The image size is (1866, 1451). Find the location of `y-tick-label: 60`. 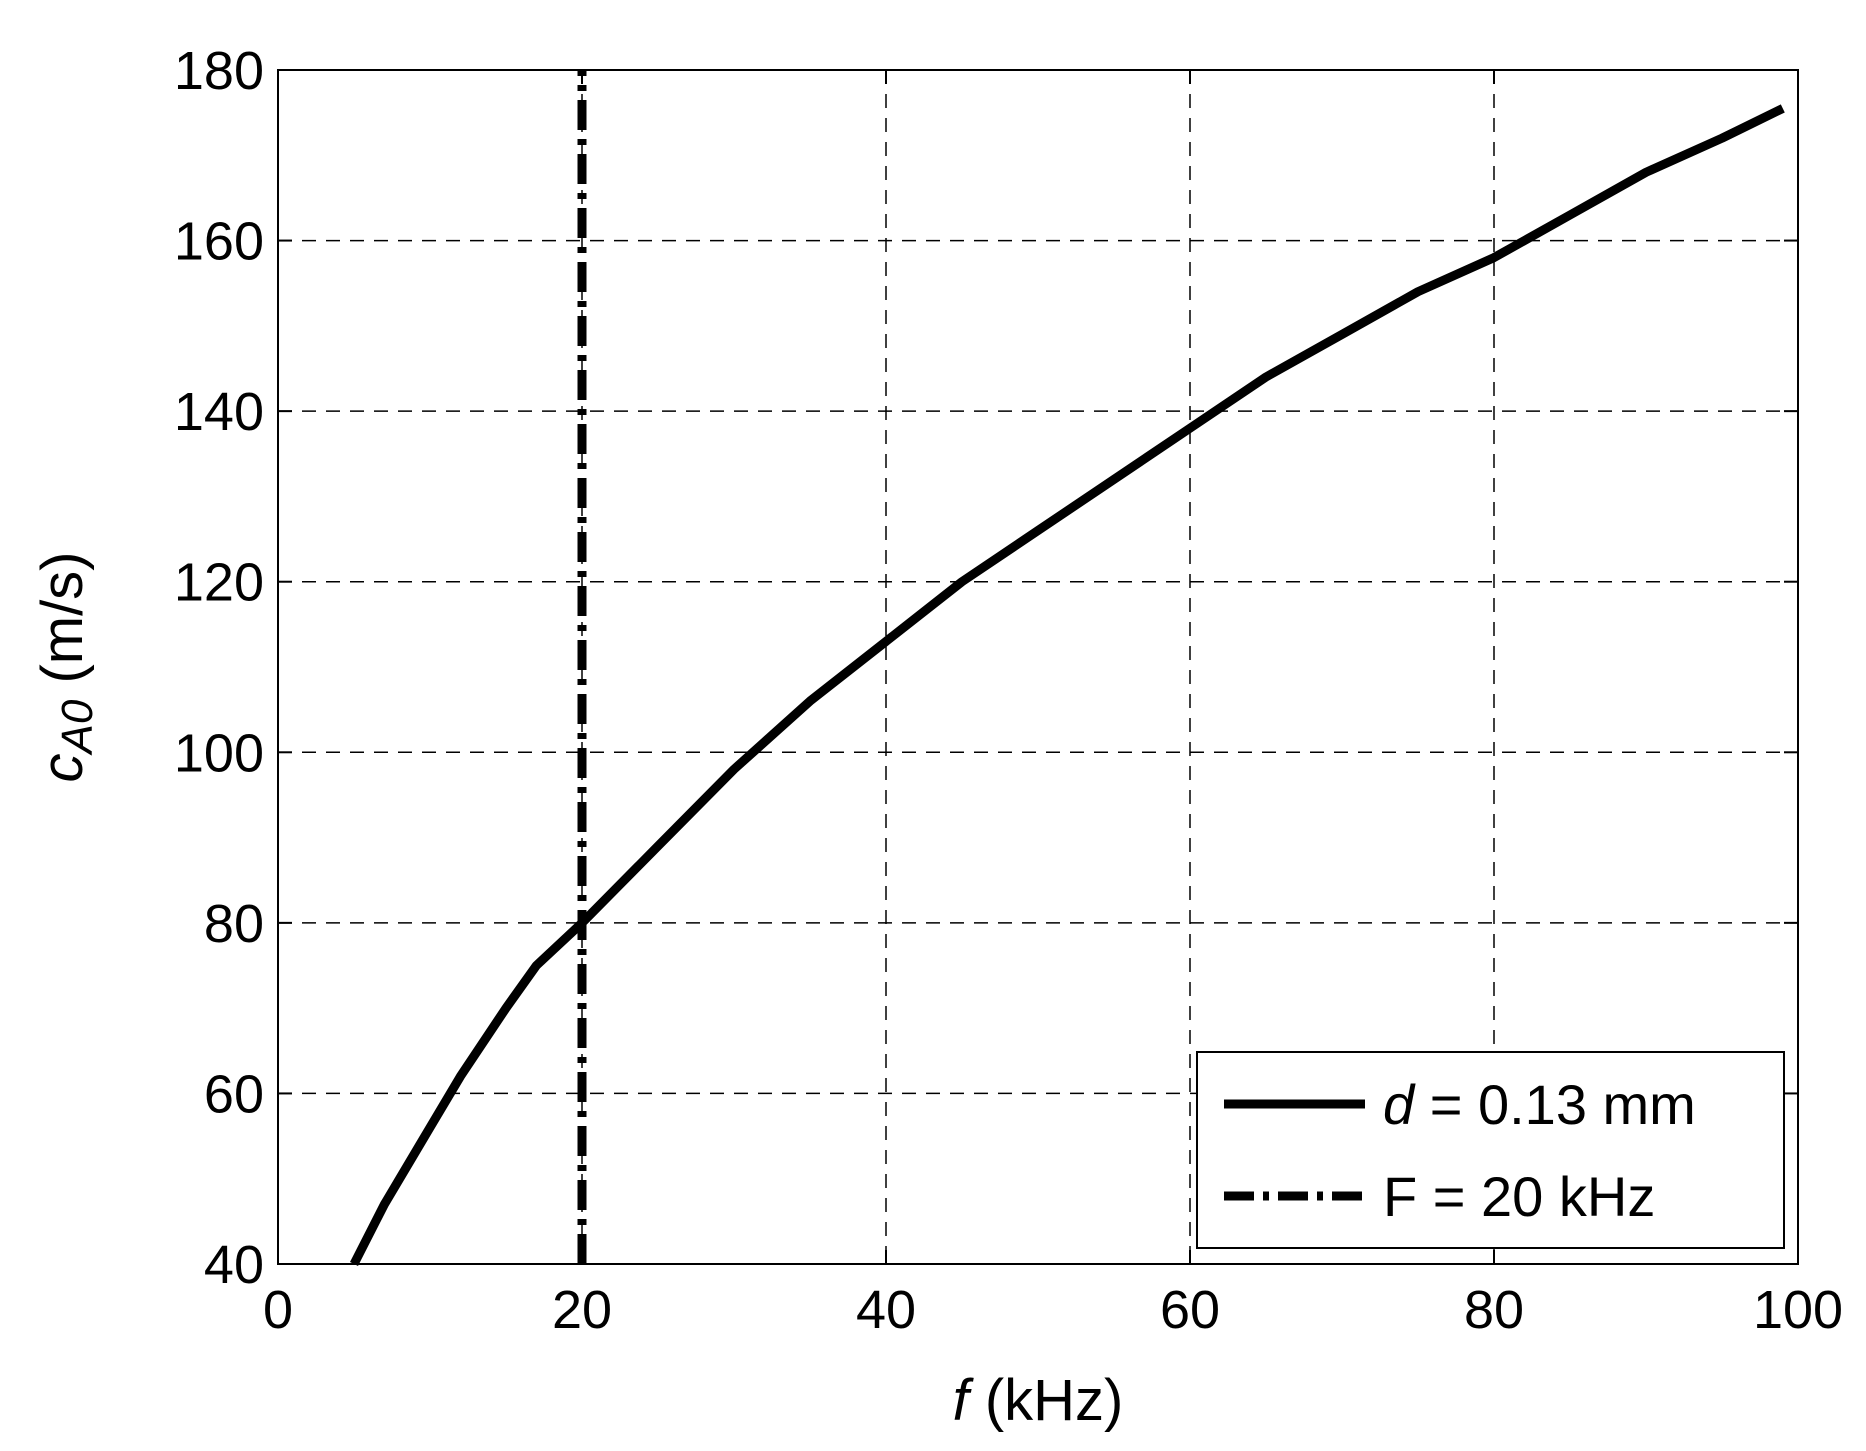

y-tick-label: 60 is located at coordinates (234, 1094).